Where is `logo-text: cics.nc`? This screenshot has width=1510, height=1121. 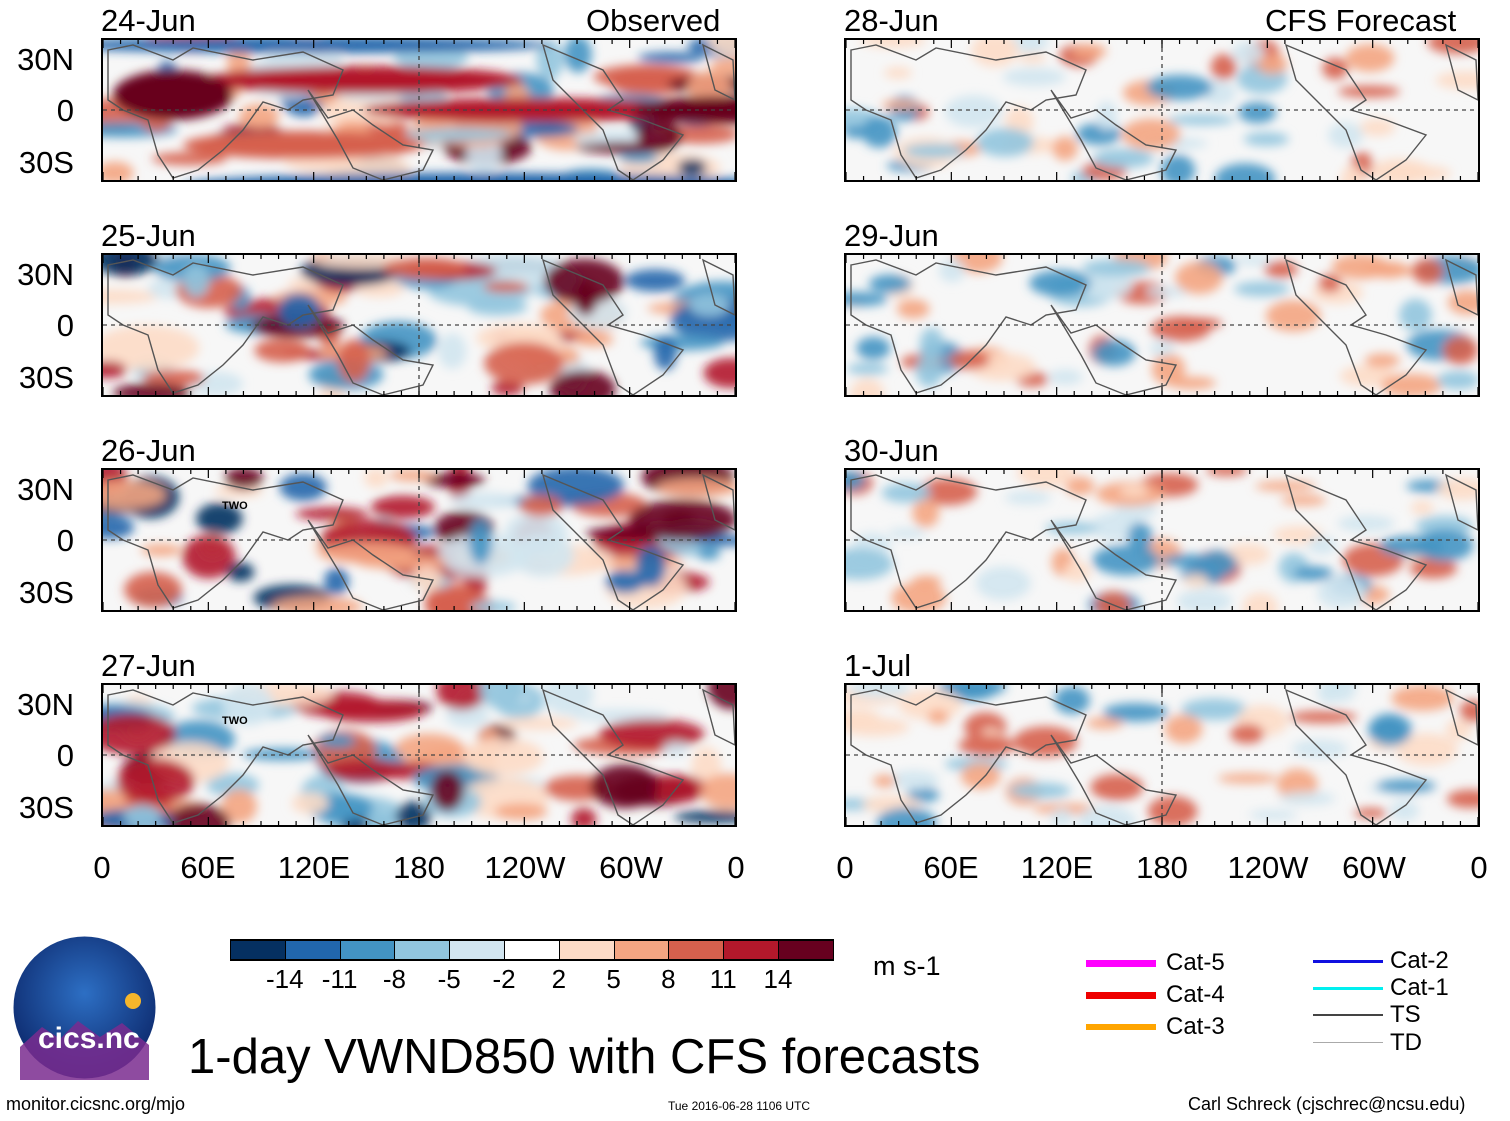 logo-text: cics.nc is located at coordinates (89, 1038).